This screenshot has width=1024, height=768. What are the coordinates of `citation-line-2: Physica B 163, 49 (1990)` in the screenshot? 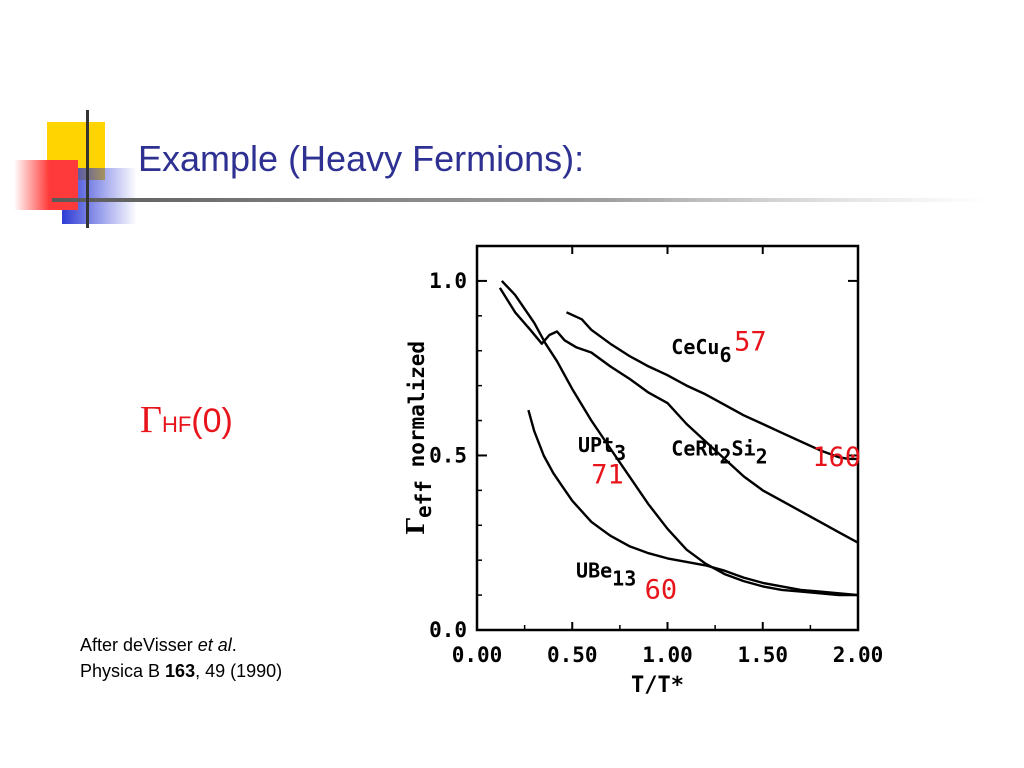 It's located at (181, 671).